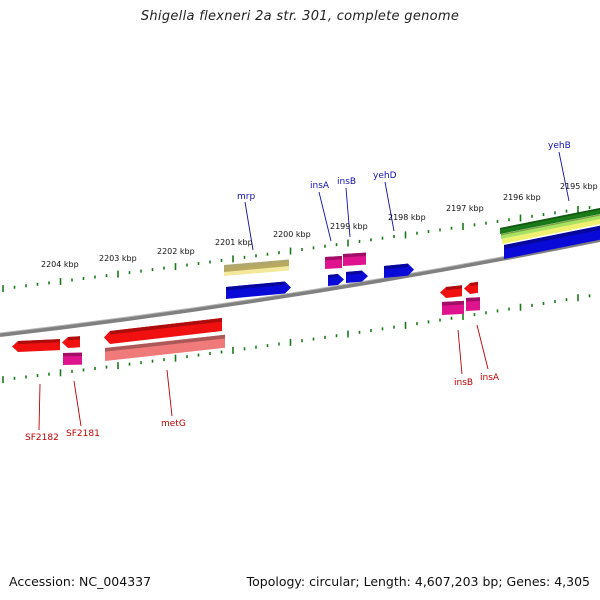 This screenshot has height=600, width=600. I want to click on leader-insA-top, so click(325, 216).